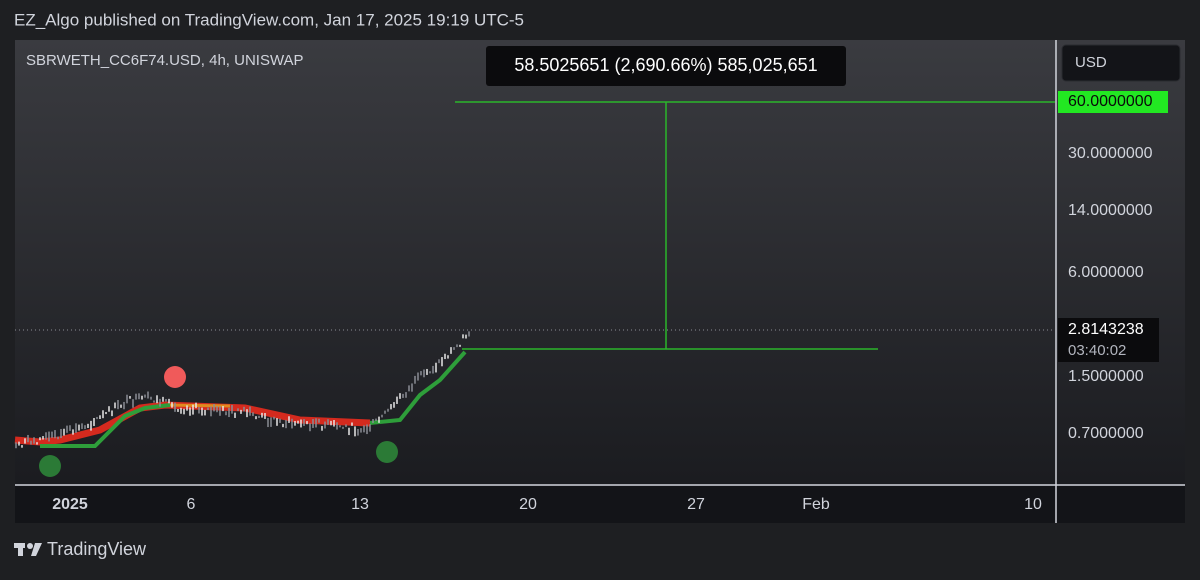 The height and width of the screenshot is (580, 1200). I want to click on time-scale-label: 13, so click(360, 504).